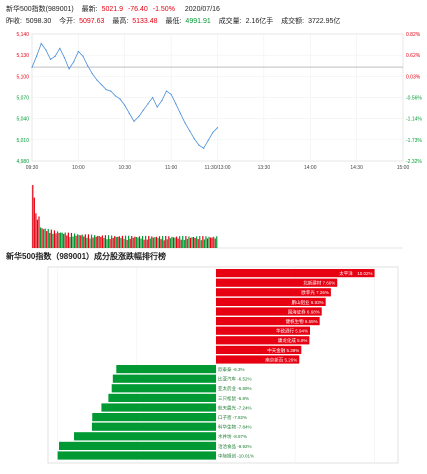 The width and height of the screenshot is (427, 474). I want to click on high-value: 5133.48, so click(145, 21).